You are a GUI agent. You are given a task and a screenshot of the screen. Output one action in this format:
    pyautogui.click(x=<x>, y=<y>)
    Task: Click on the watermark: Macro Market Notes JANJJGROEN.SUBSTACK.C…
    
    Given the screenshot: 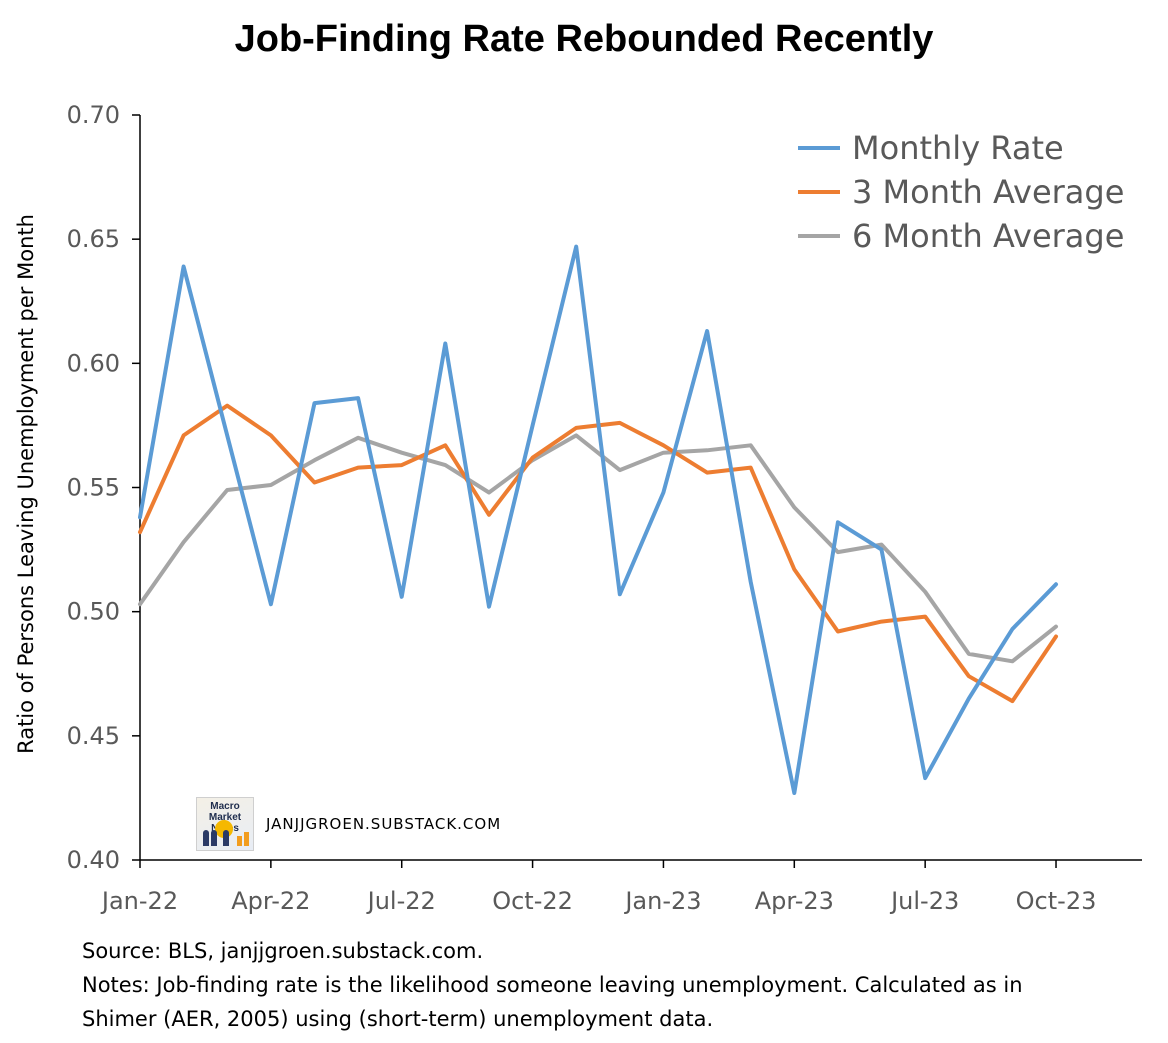 What is the action you would take?
    pyautogui.click(x=348, y=824)
    